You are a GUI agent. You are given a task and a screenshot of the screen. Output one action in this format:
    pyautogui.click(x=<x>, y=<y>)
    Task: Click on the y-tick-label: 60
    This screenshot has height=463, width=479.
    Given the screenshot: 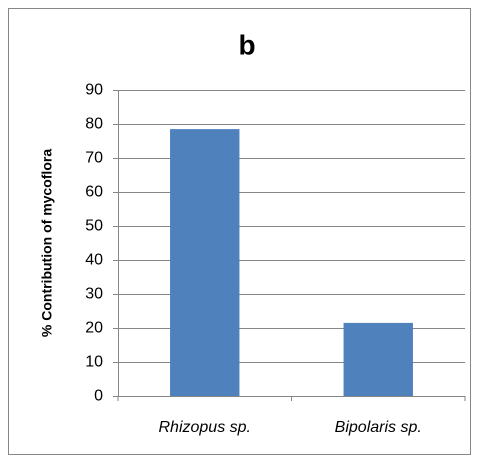 What is the action you would take?
    pyautogui.click(x=94, y=192)
    